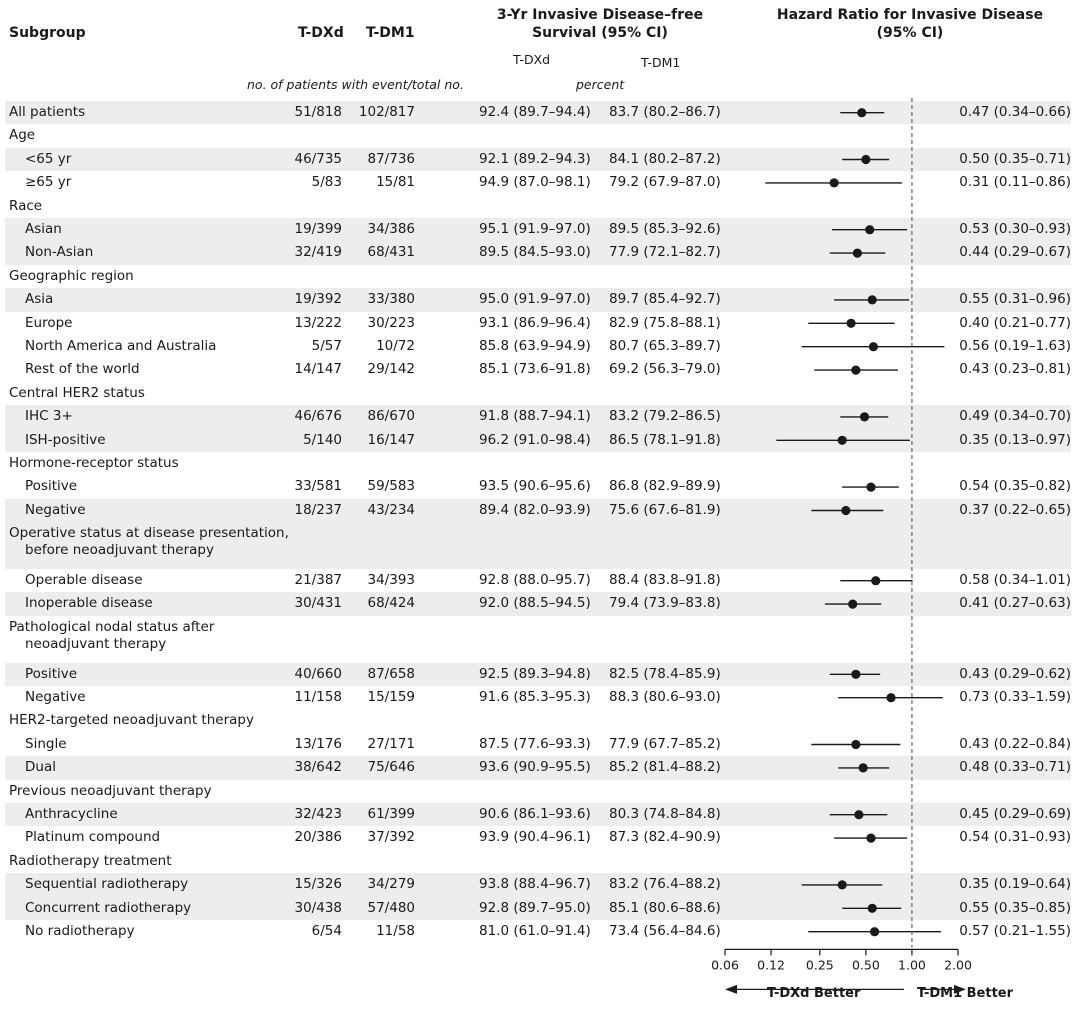 This screenshot has width=1085, height=1015. I want to click on tdxd-events: 20/386, so click(318, 837).